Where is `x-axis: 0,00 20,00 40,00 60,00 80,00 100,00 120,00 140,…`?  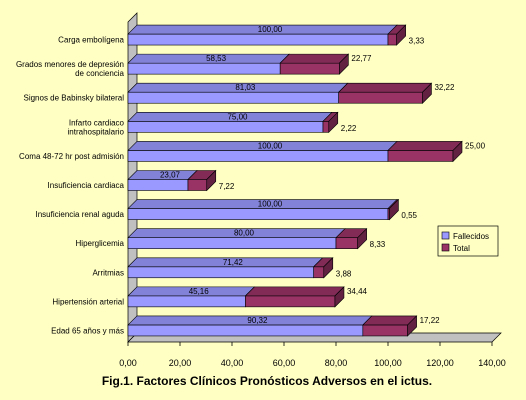 x-axis: 0,00 20,00 40,00 60,00 80,00 100,00 120,00 140,… is located at coordinates (312, 355).